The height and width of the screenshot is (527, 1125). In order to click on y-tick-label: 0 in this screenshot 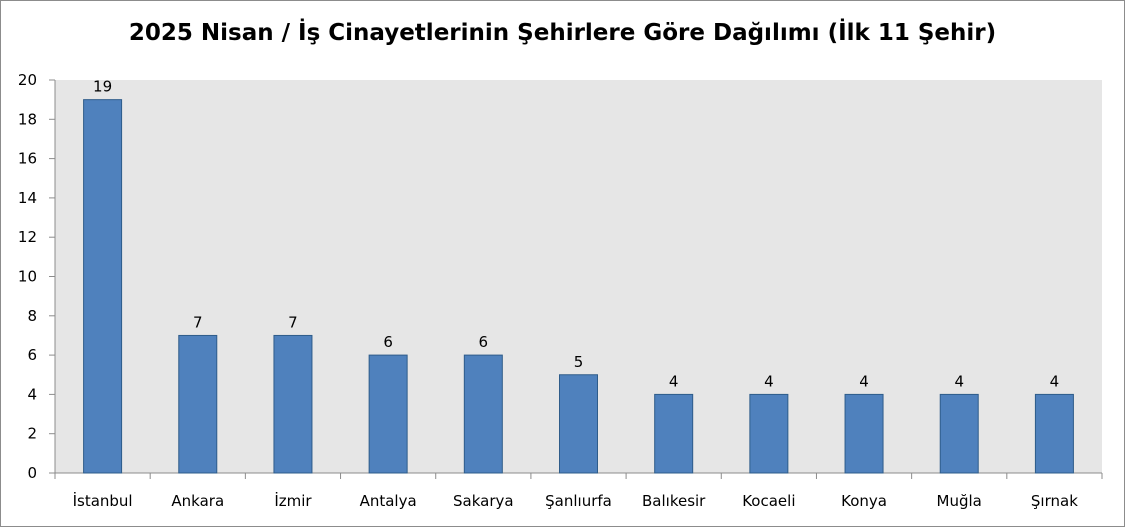, I will do `click(32, 473)`.